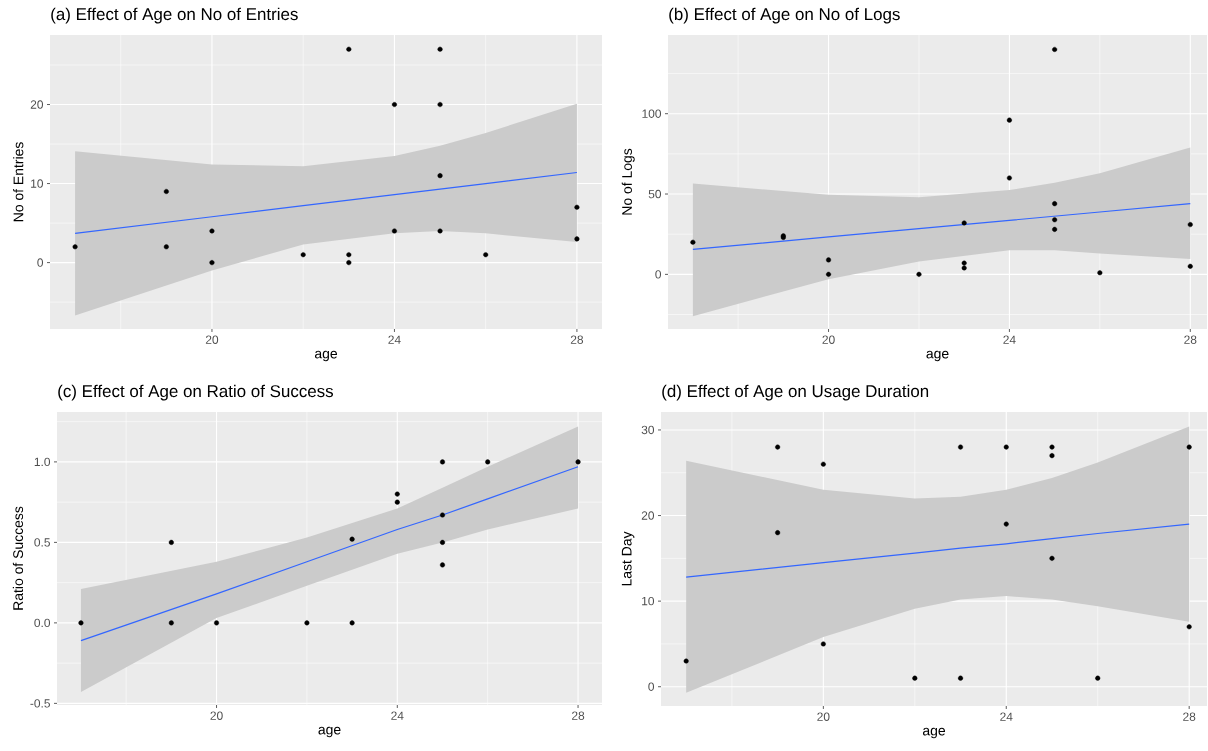 The height and width of the screenshot is (751, 1208). Describe the element at coordinates (18, 182) in the screenshot. I see `y-axis-title: No of Entries` at that location.